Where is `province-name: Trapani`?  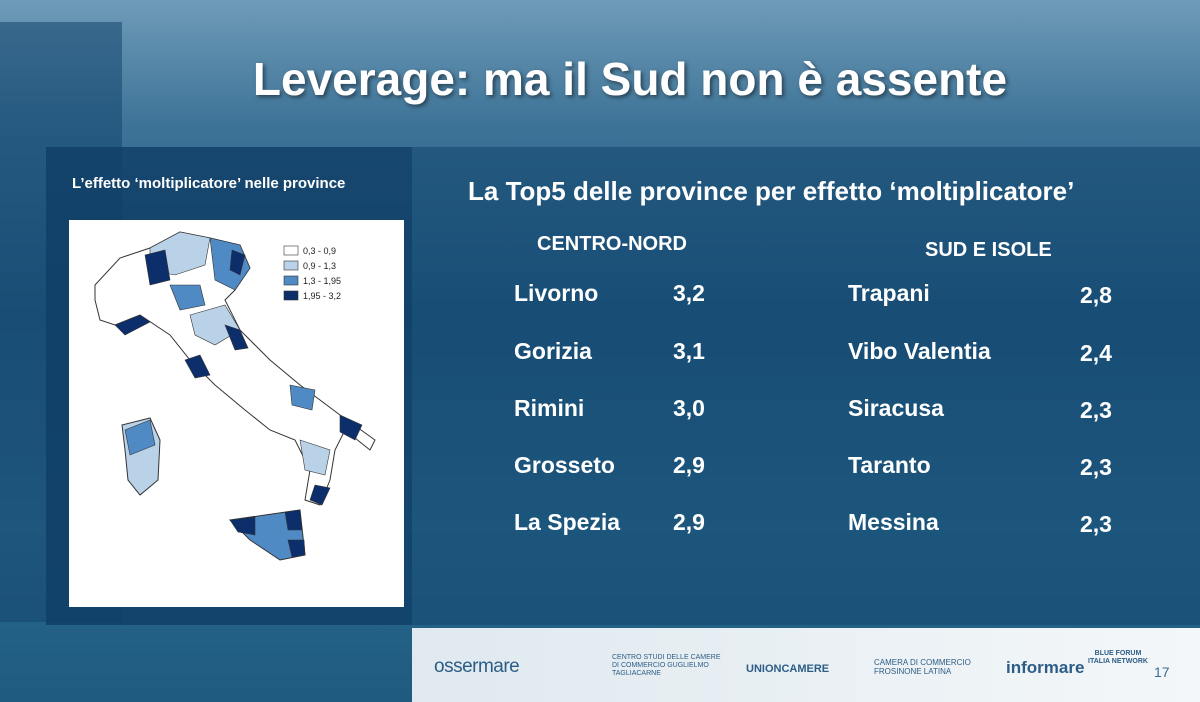
province-name: Trapani is located at coordinates (889, 293).